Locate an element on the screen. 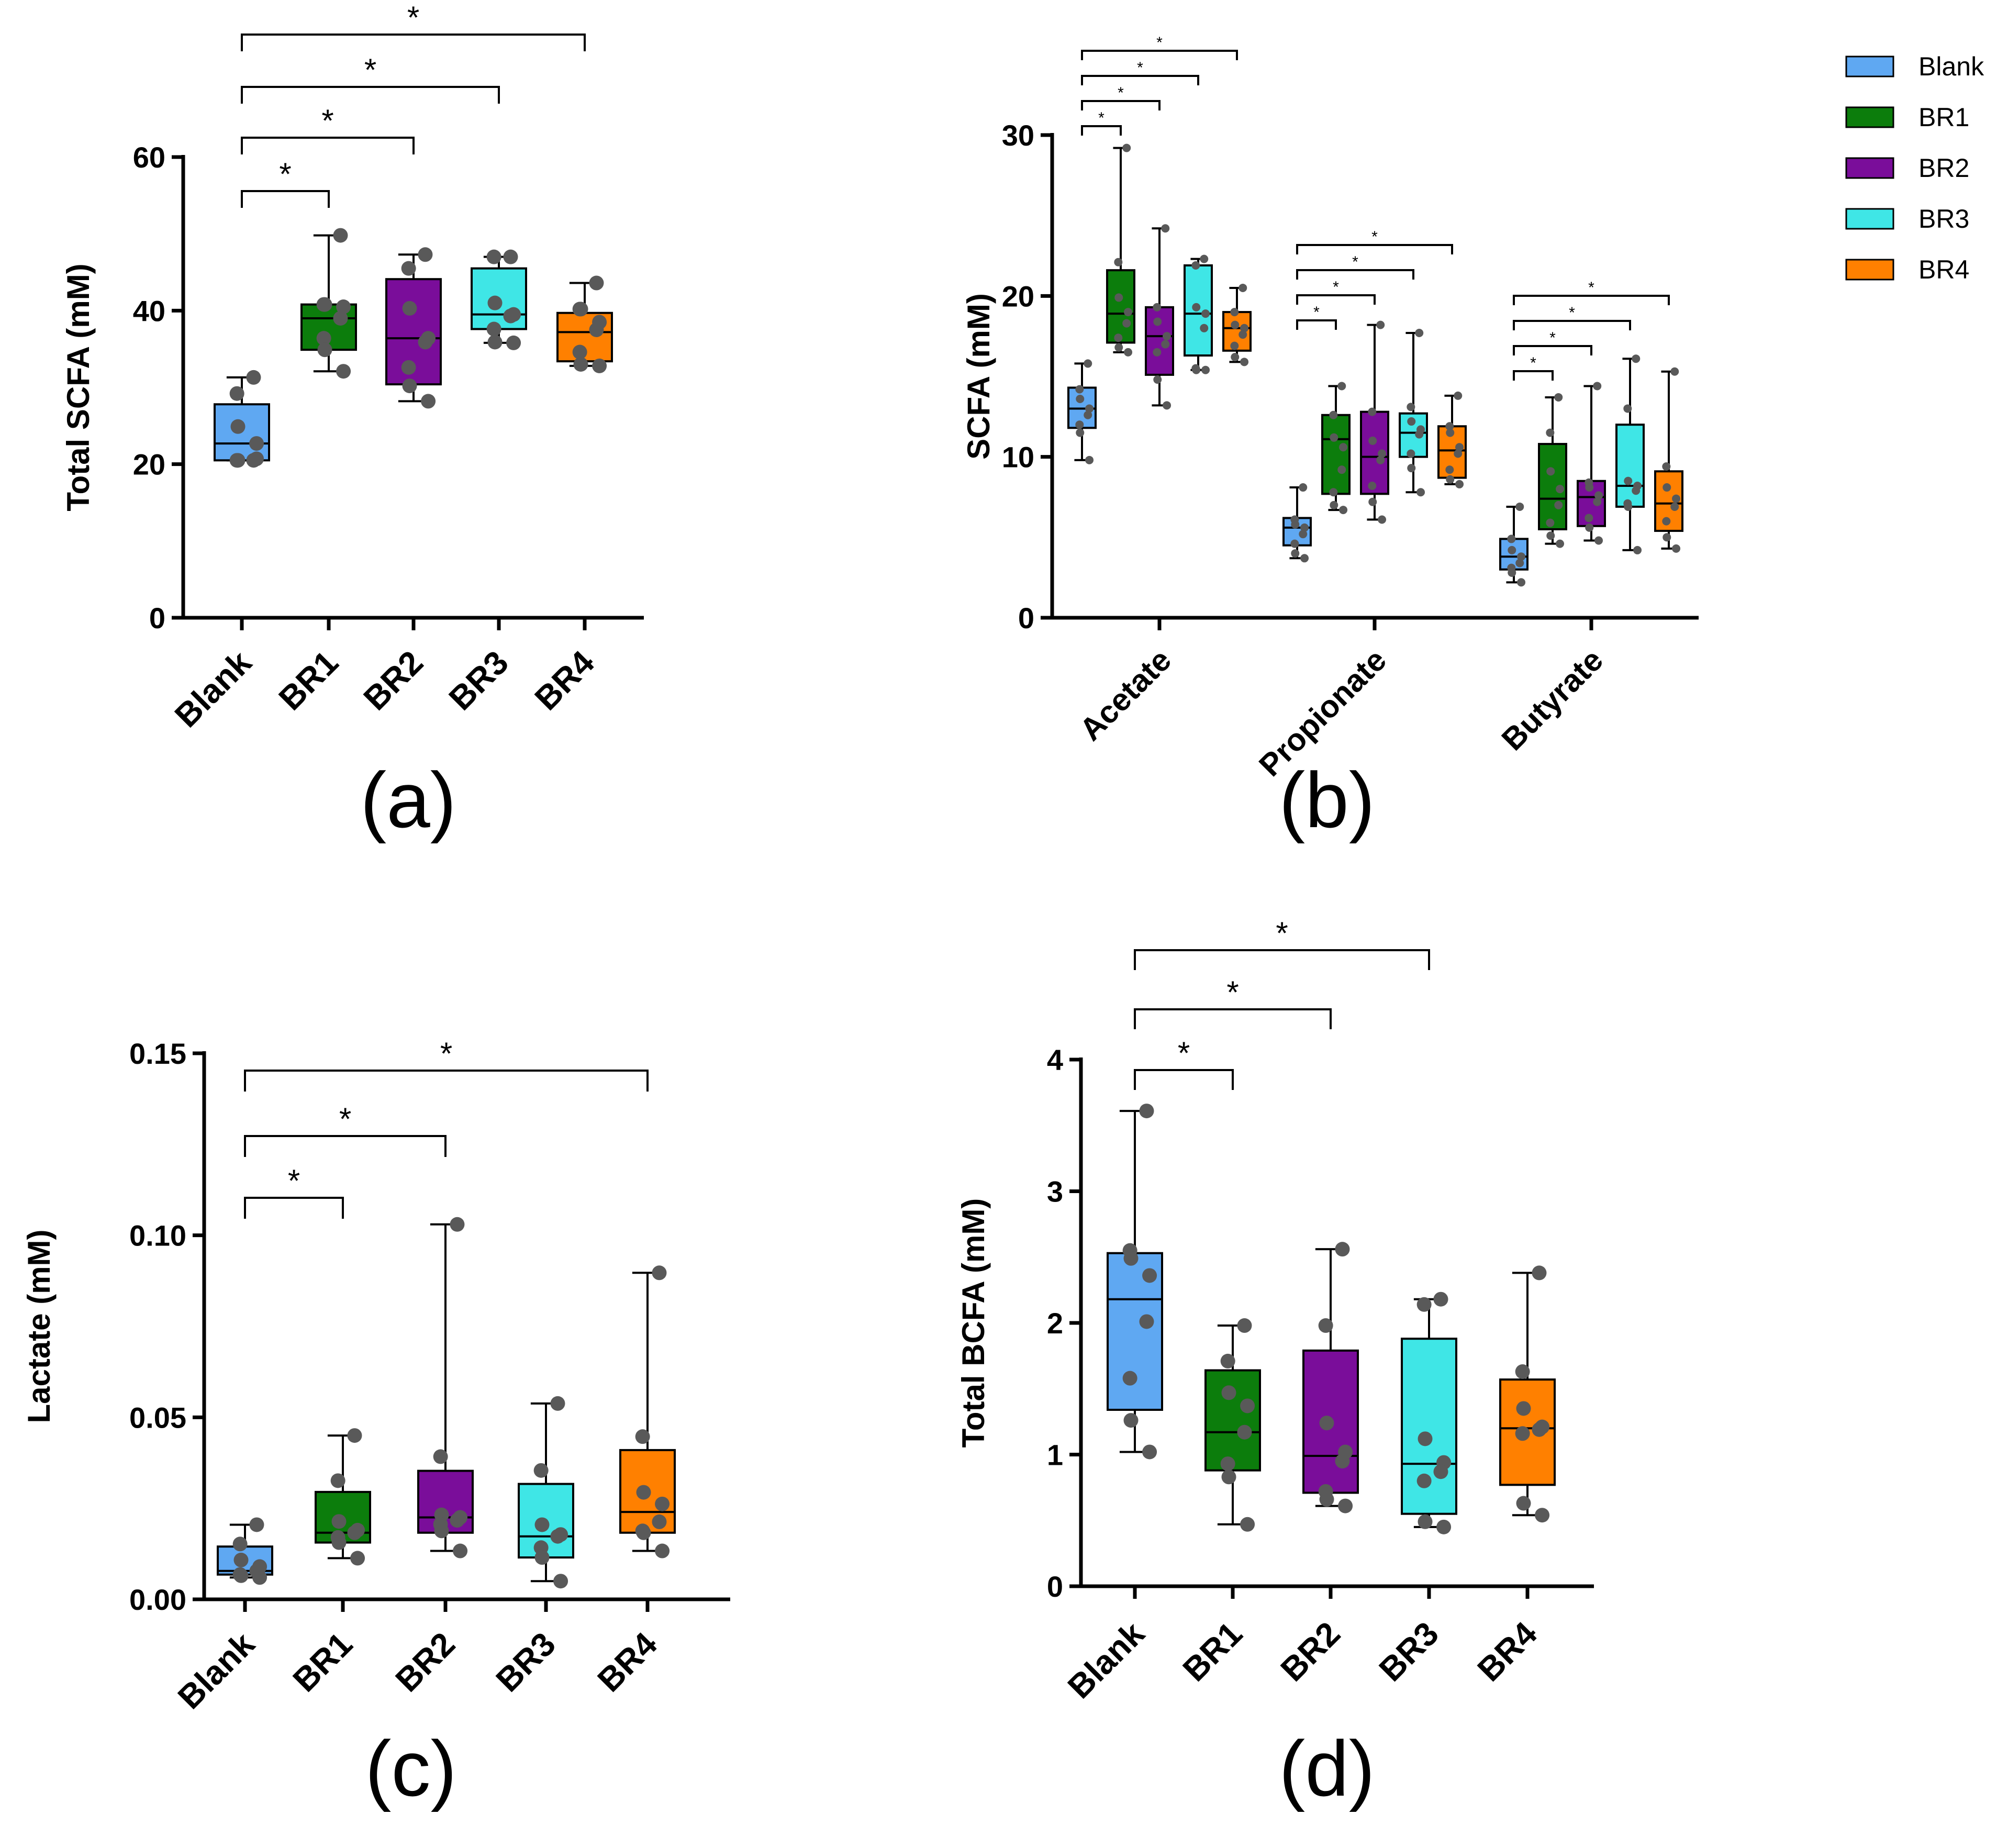  panel-label: (d) is located at coordinates (1327, 1768).